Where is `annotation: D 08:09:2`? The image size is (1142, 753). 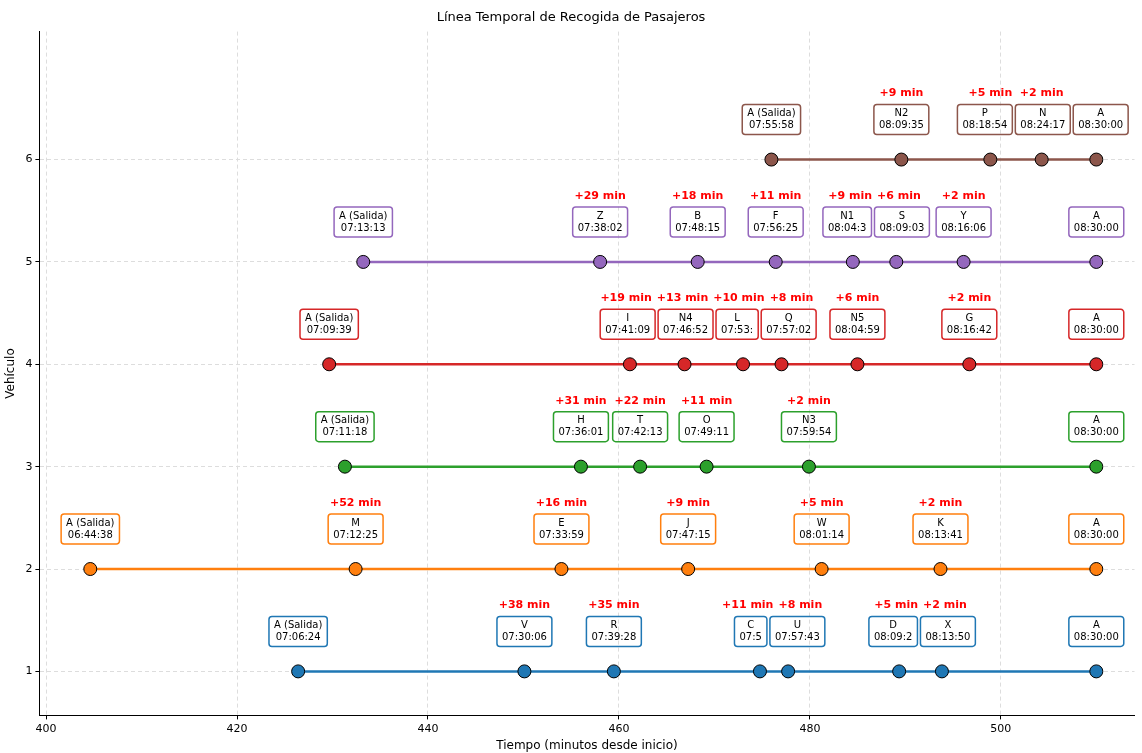 annotation: D 08:09:2 is located at coordinates (893, 630).